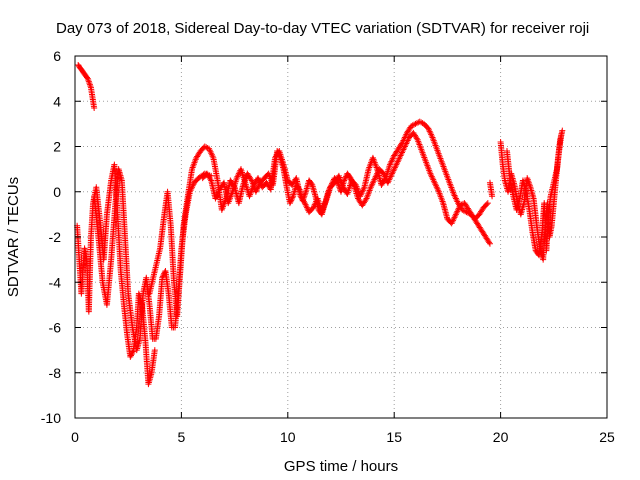 The width and height of the screenshot is (640, 480). What do you see at coordinates (182, 437) in the screenshot?
I see `x-tick-label: 5` at bounding box center [182, 437].